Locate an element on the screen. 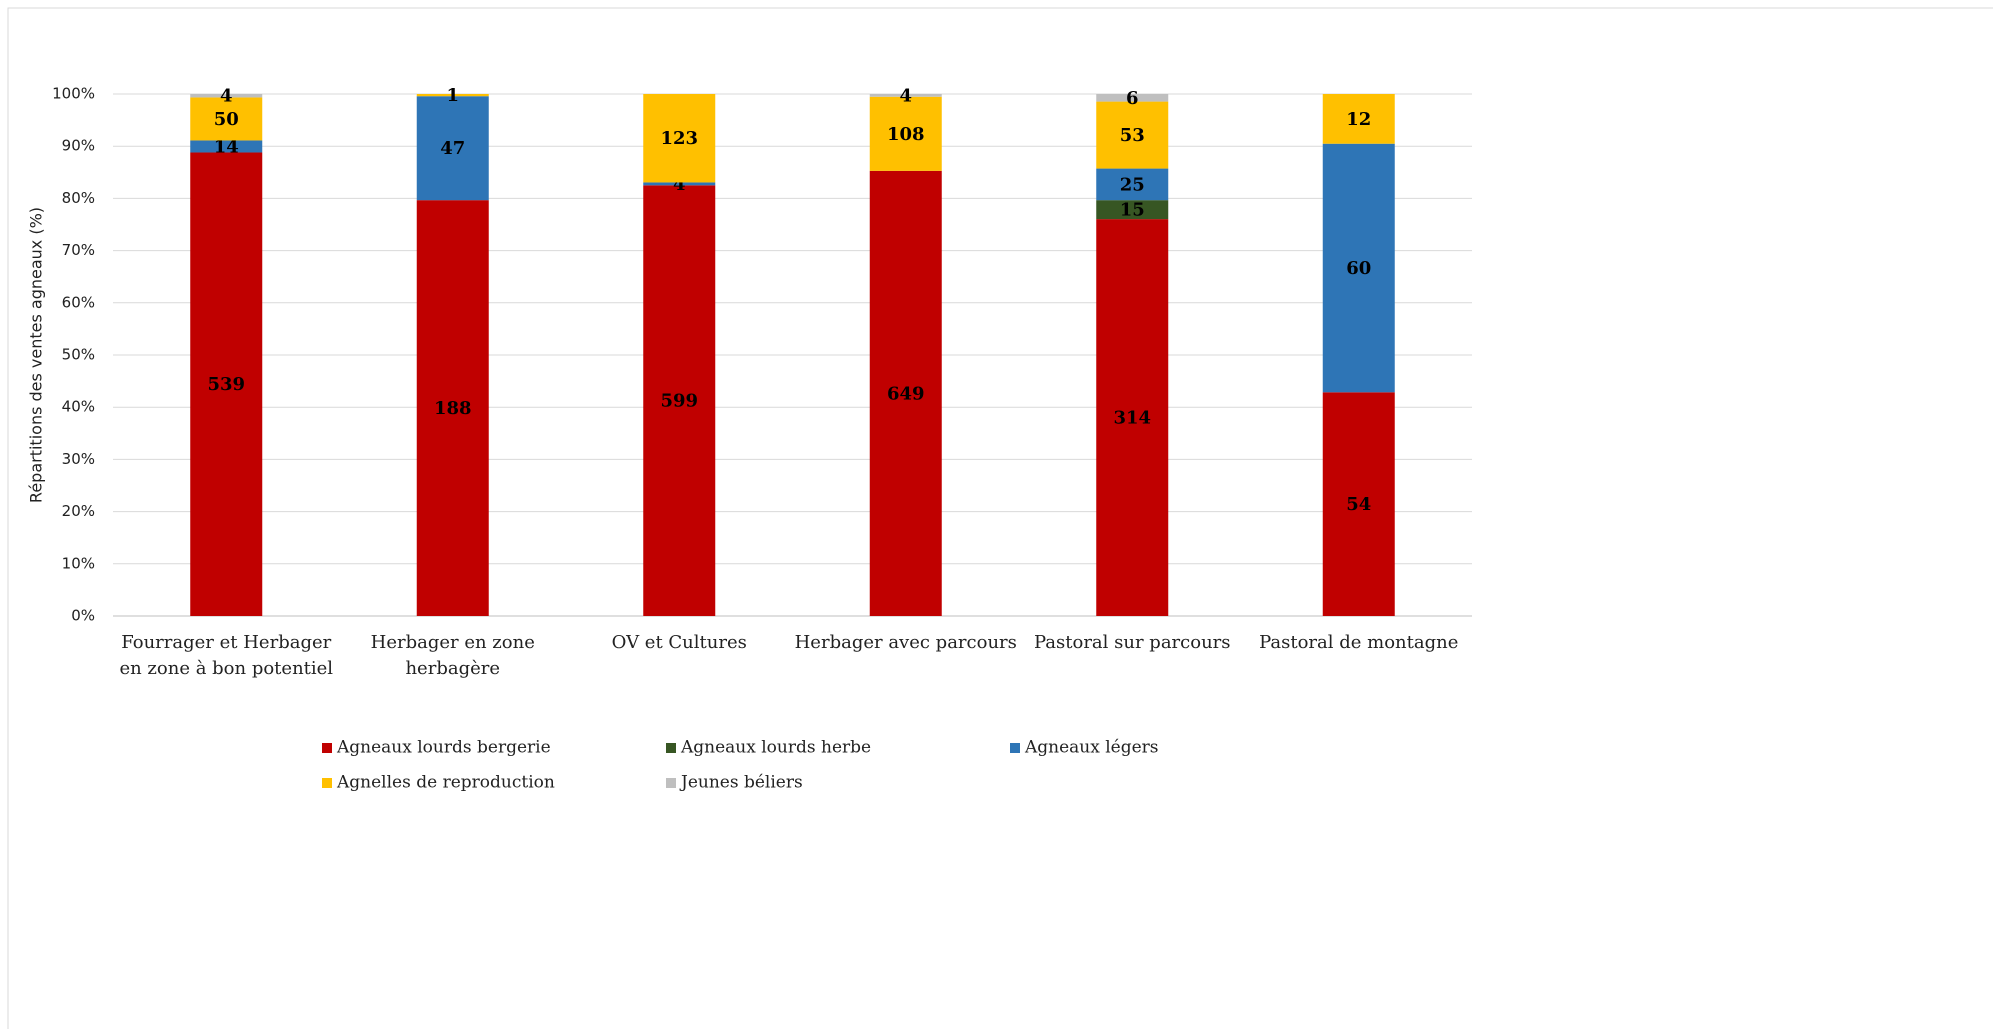 The image size is (1993, 1029). legend-label: Agneaux lourds herbe is located at coordinates (775, 748).